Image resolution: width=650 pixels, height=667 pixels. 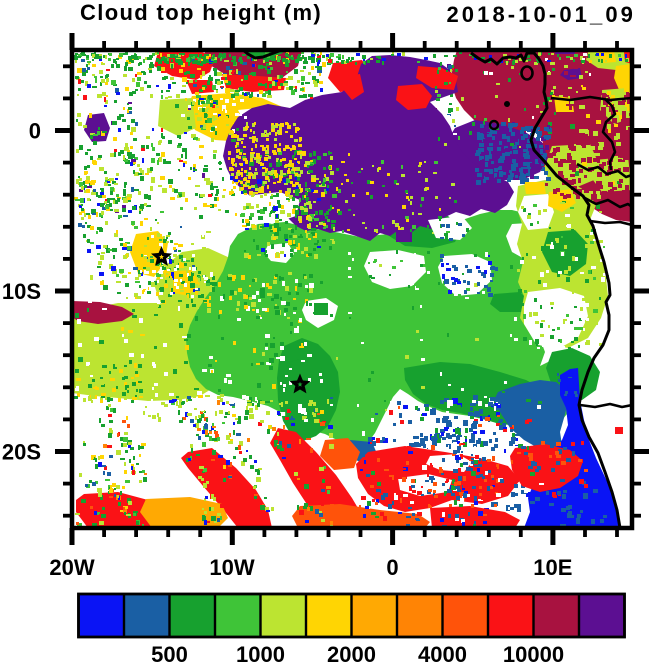 What do you see at coordinates (533, 654) in the screenshot?
I see `svg-text: 10000` at bounding box center [533, 654].